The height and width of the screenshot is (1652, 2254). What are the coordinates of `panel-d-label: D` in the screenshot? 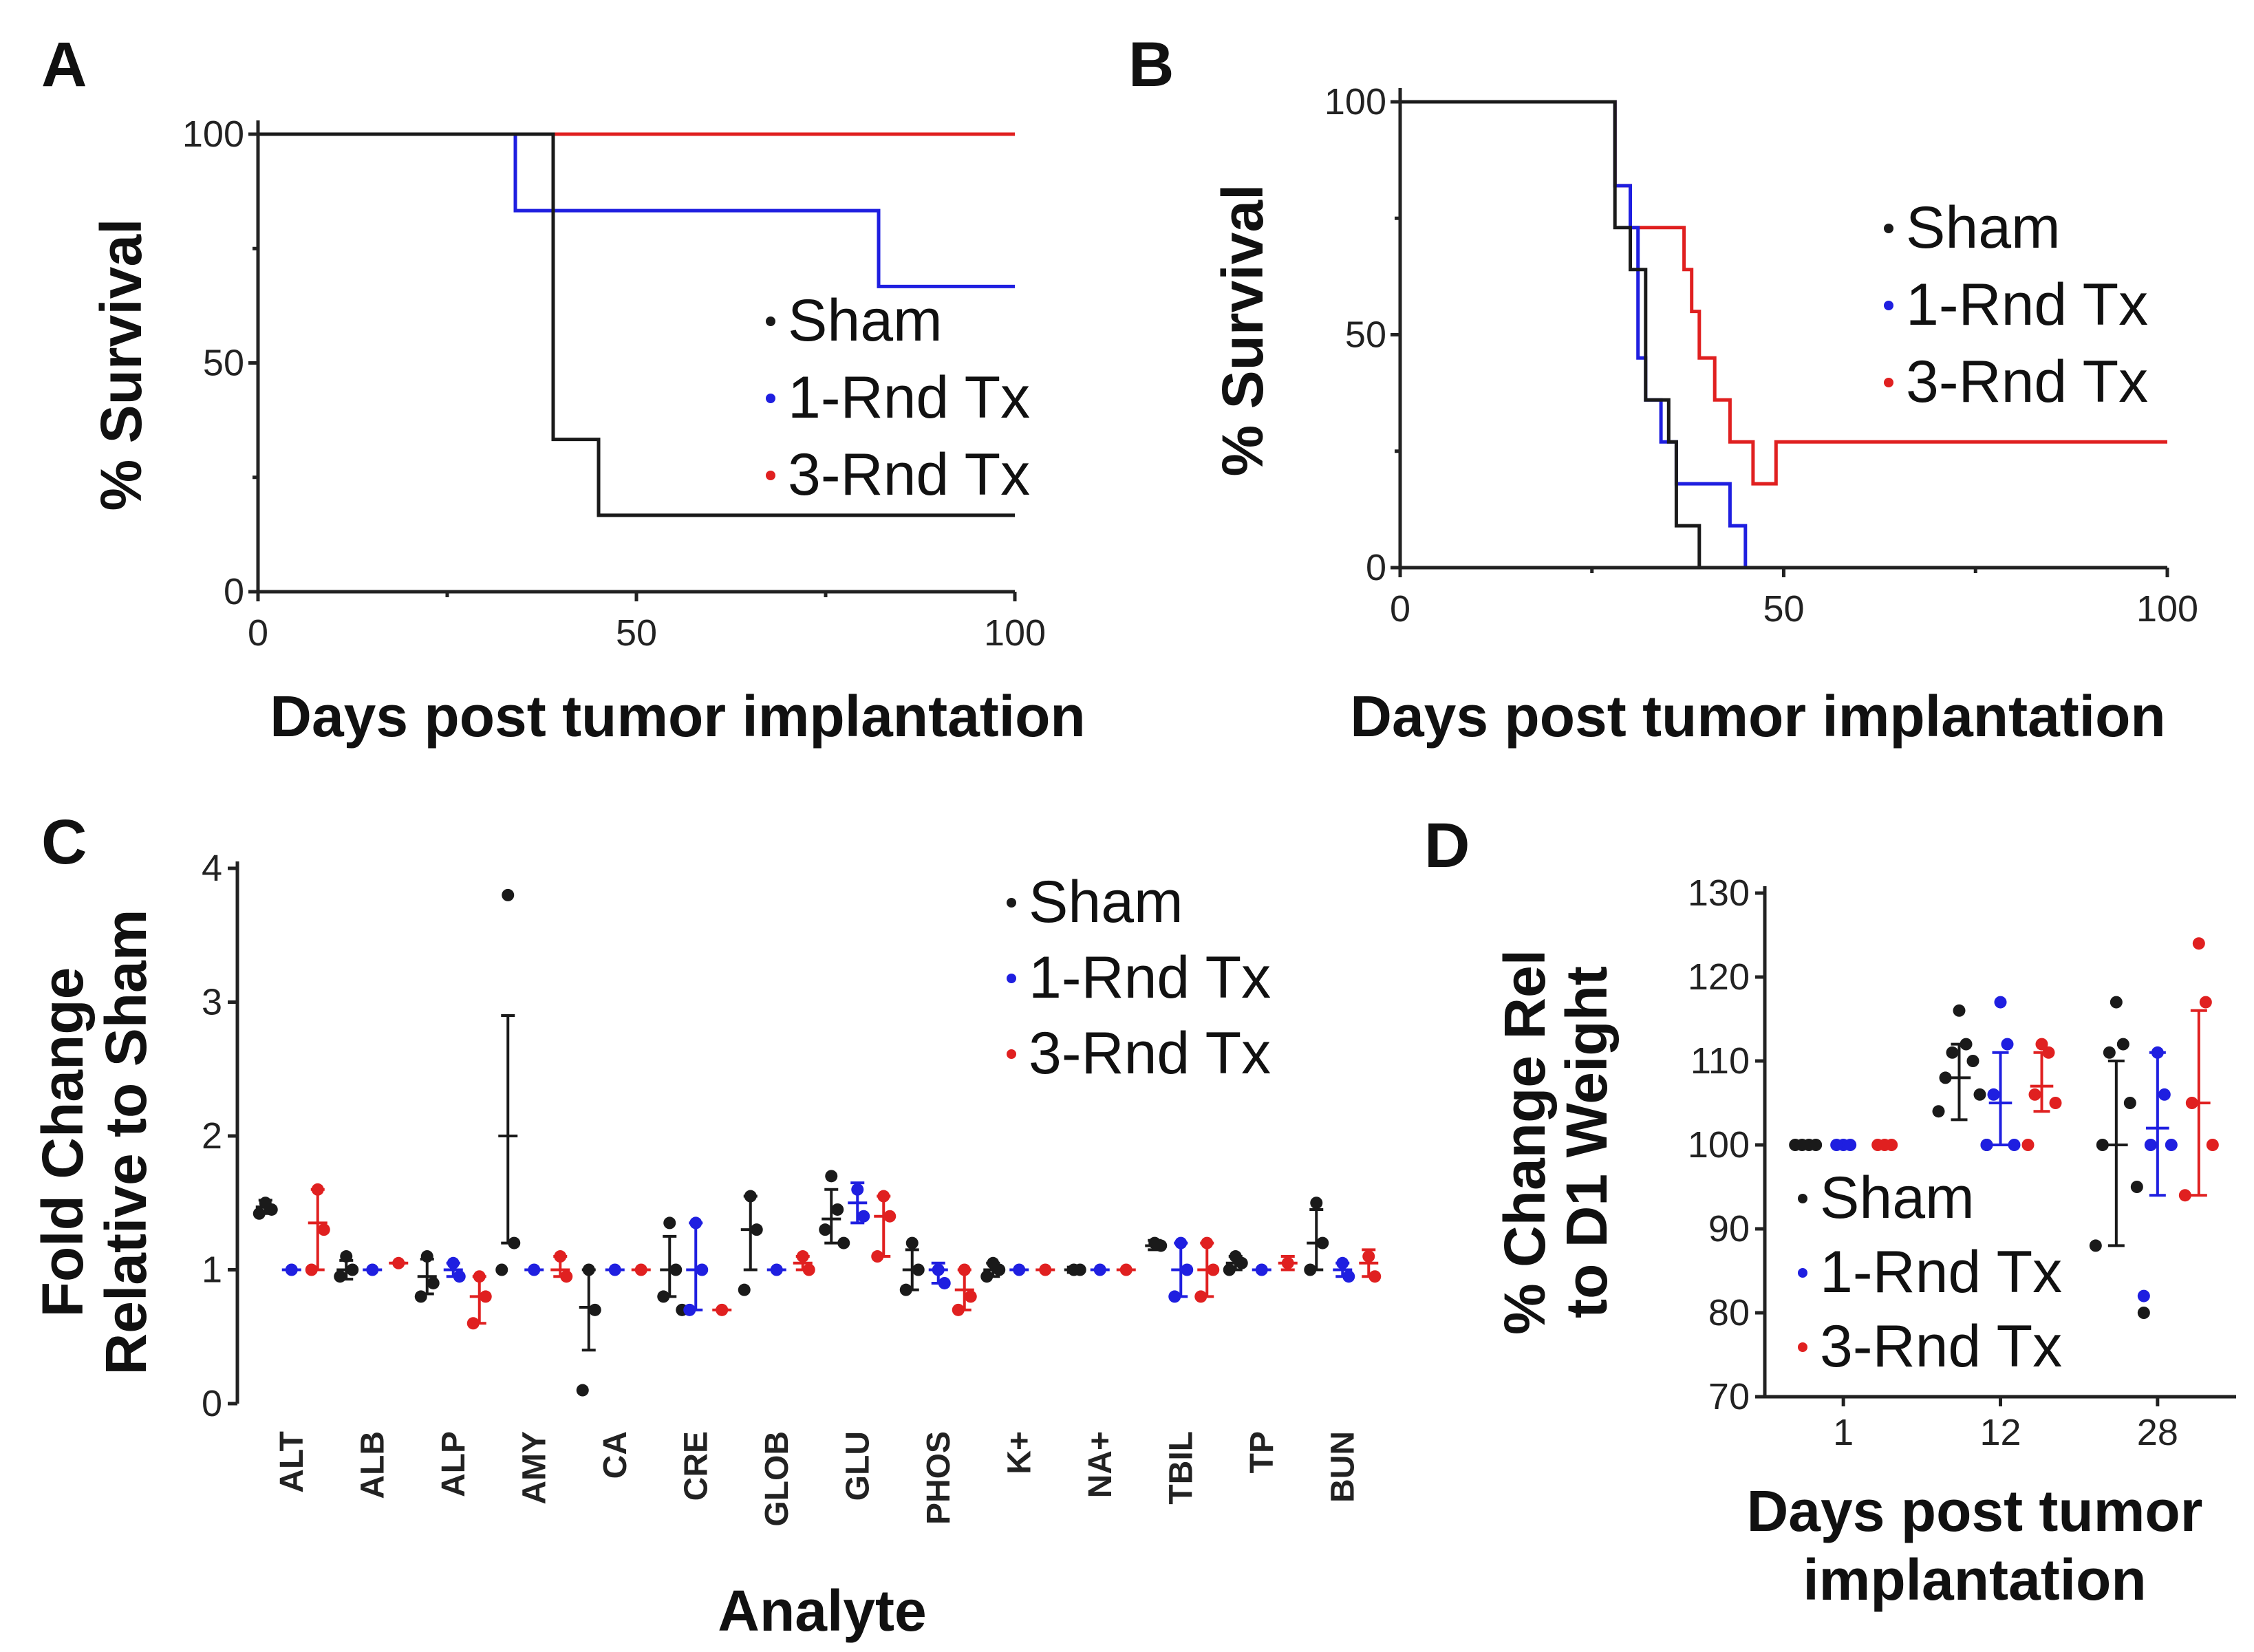 It's located at (1447, 846).